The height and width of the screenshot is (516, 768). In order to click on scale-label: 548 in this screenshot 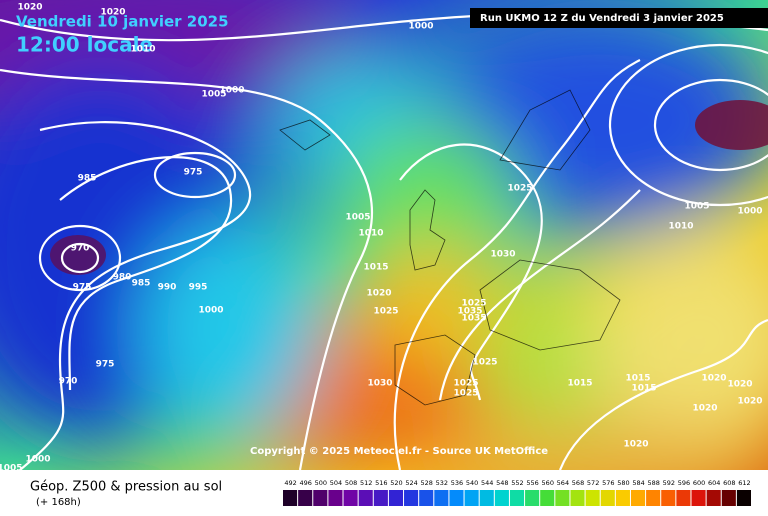, I will do `click(502, 483)`.